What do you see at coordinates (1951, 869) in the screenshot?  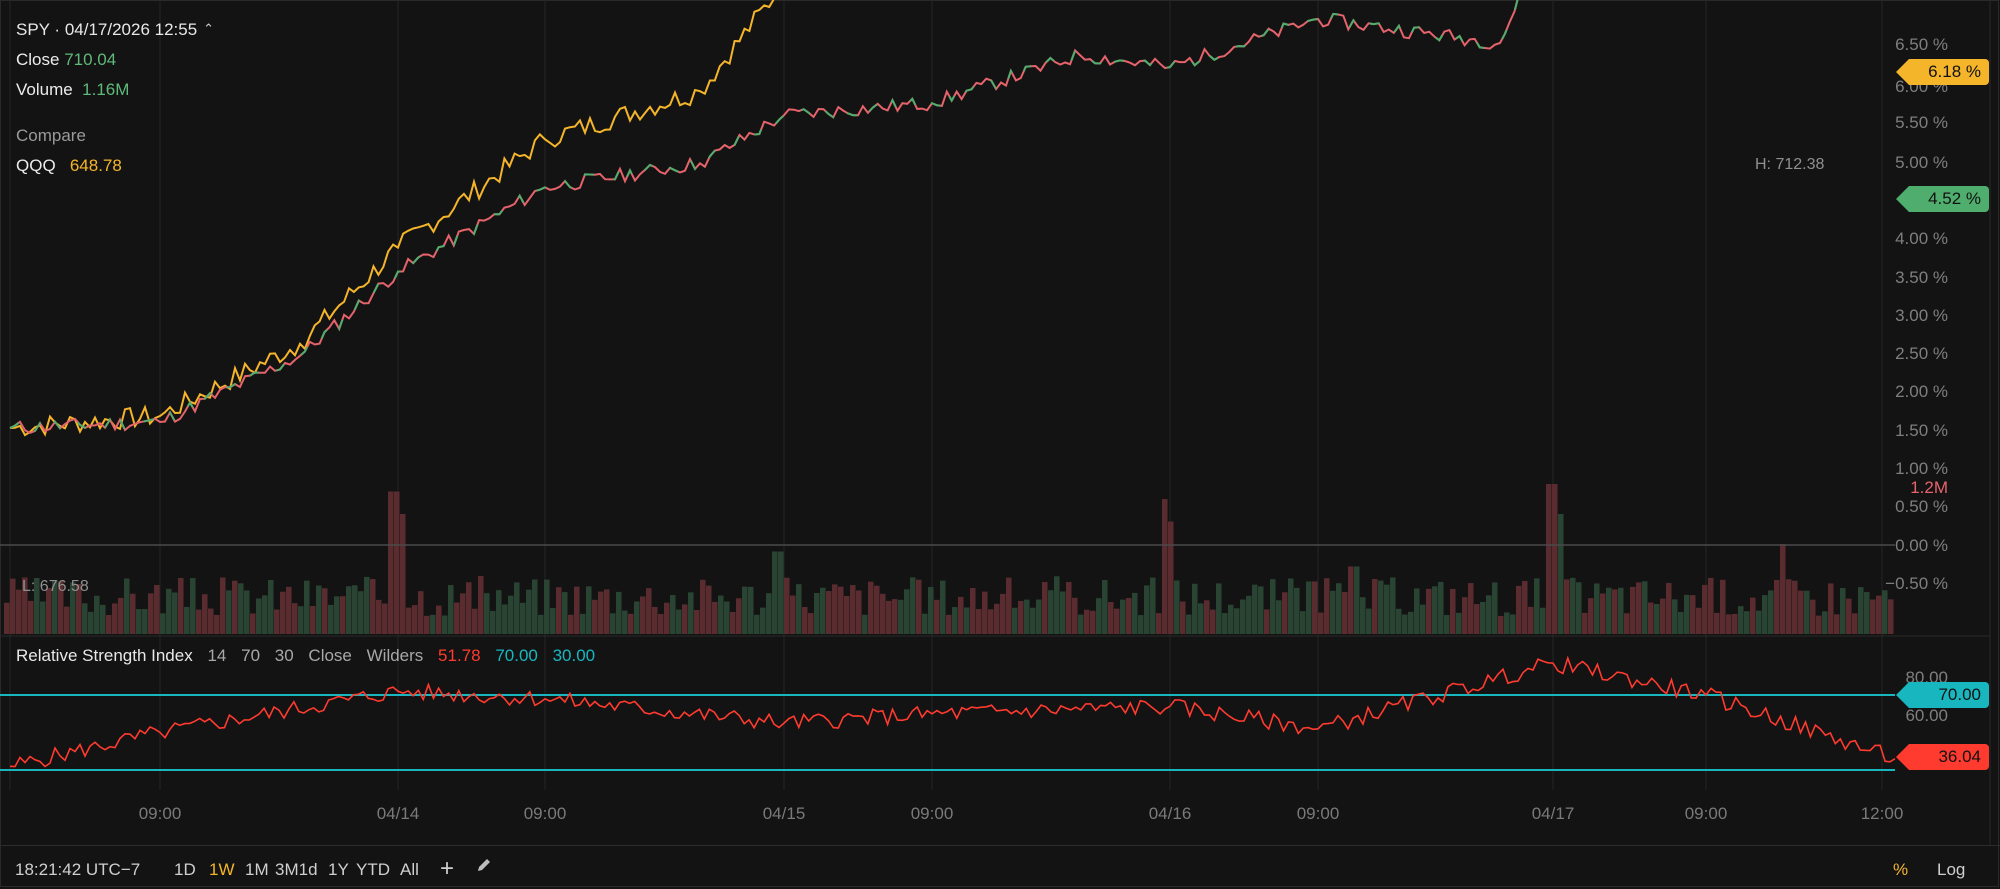 I see `log-toggle: Log` at bounding box center [1951, 869].